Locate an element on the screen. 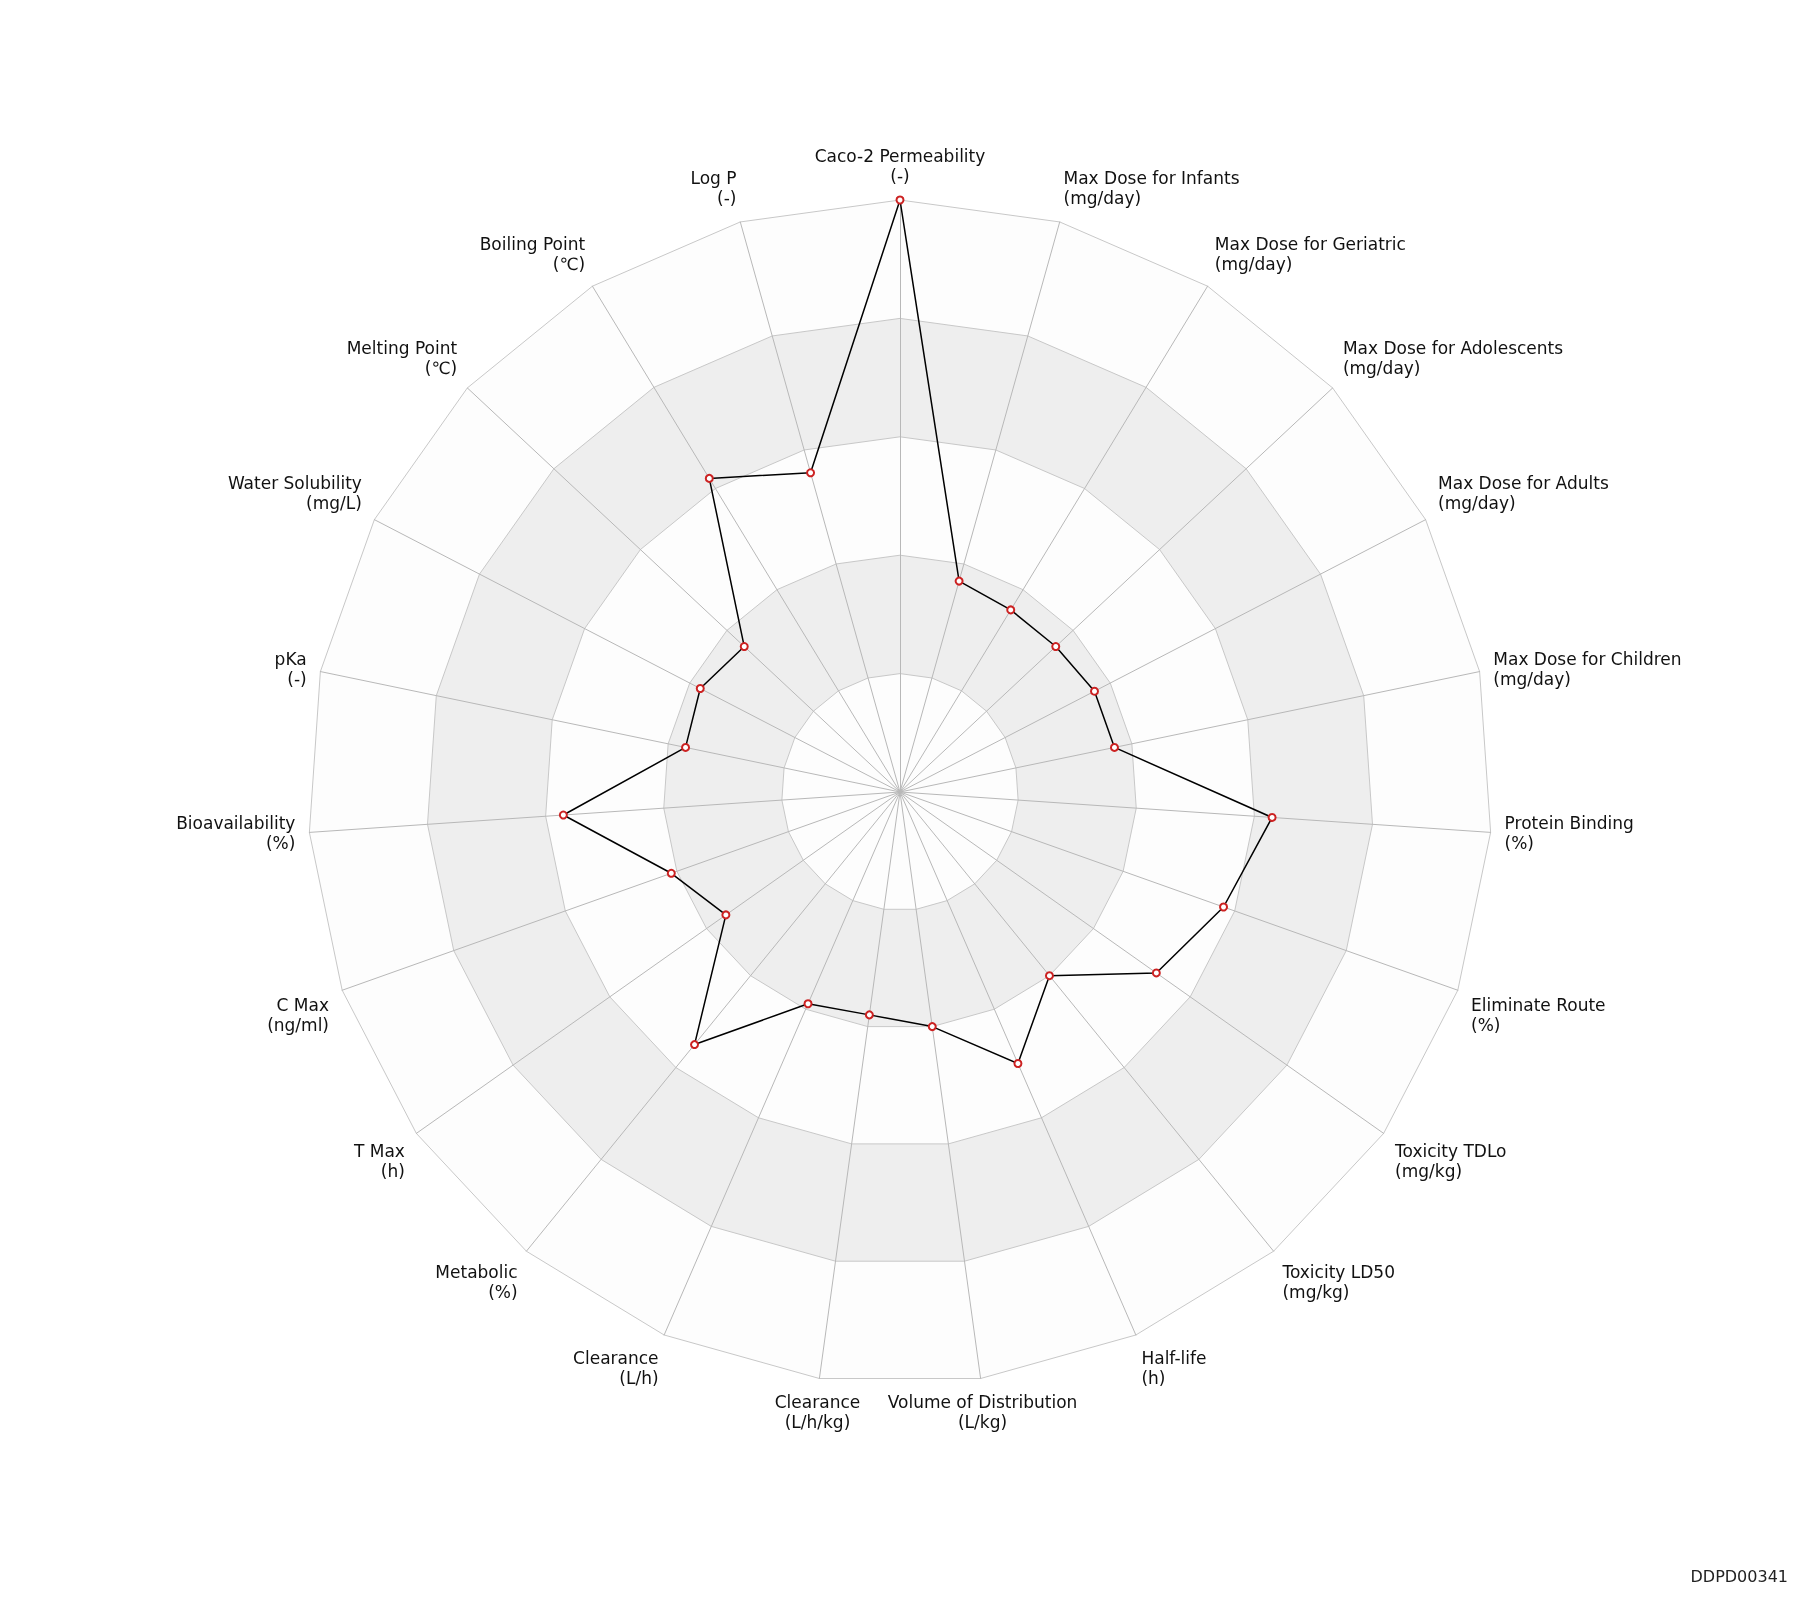  spoke-label: Eliminate Route (%) is located at coordinates (1538, 1014).